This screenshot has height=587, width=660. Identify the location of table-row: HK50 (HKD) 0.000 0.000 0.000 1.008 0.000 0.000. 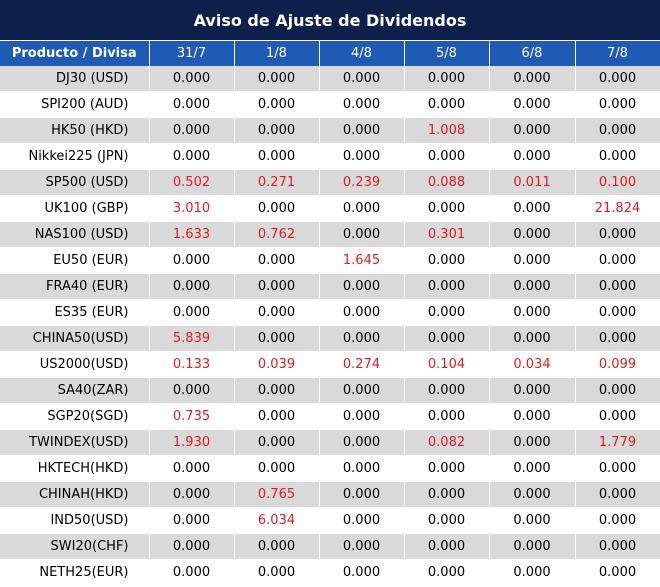
(330, 130).